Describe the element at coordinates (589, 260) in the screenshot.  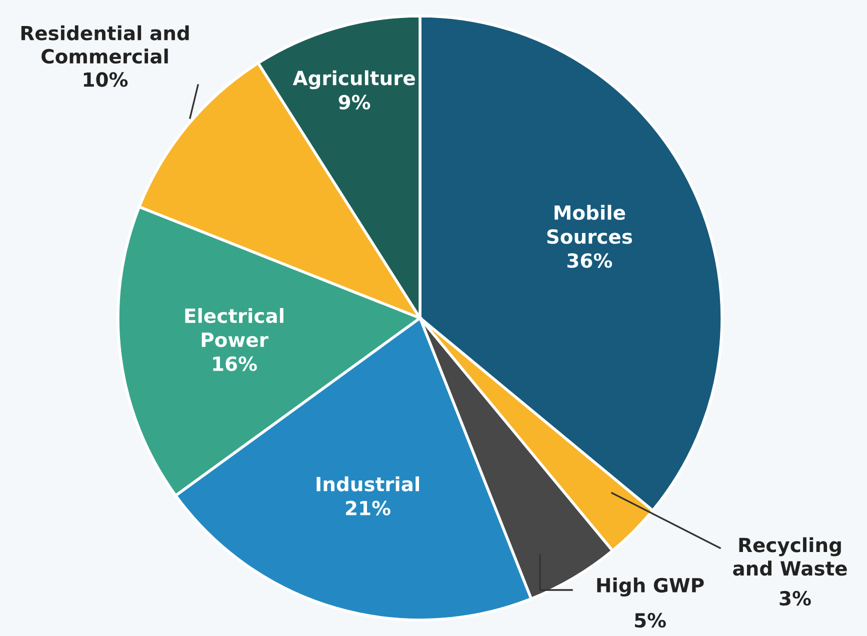
I see `data-label: 36%` at that location.